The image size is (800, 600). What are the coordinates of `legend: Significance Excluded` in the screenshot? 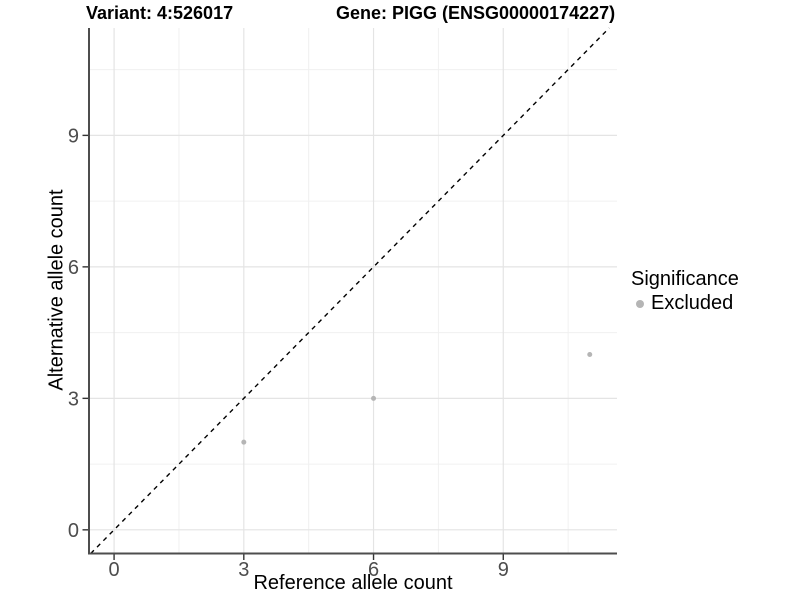 It's located at (685, 291).